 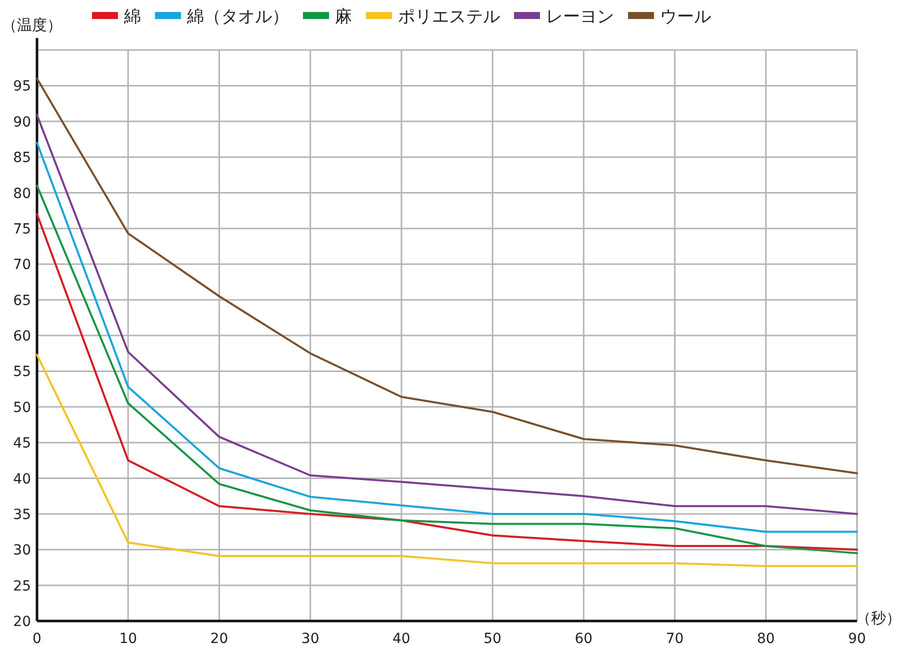 I want to click on legend-label: 綿（タオル）, so click(x=237, y=17).